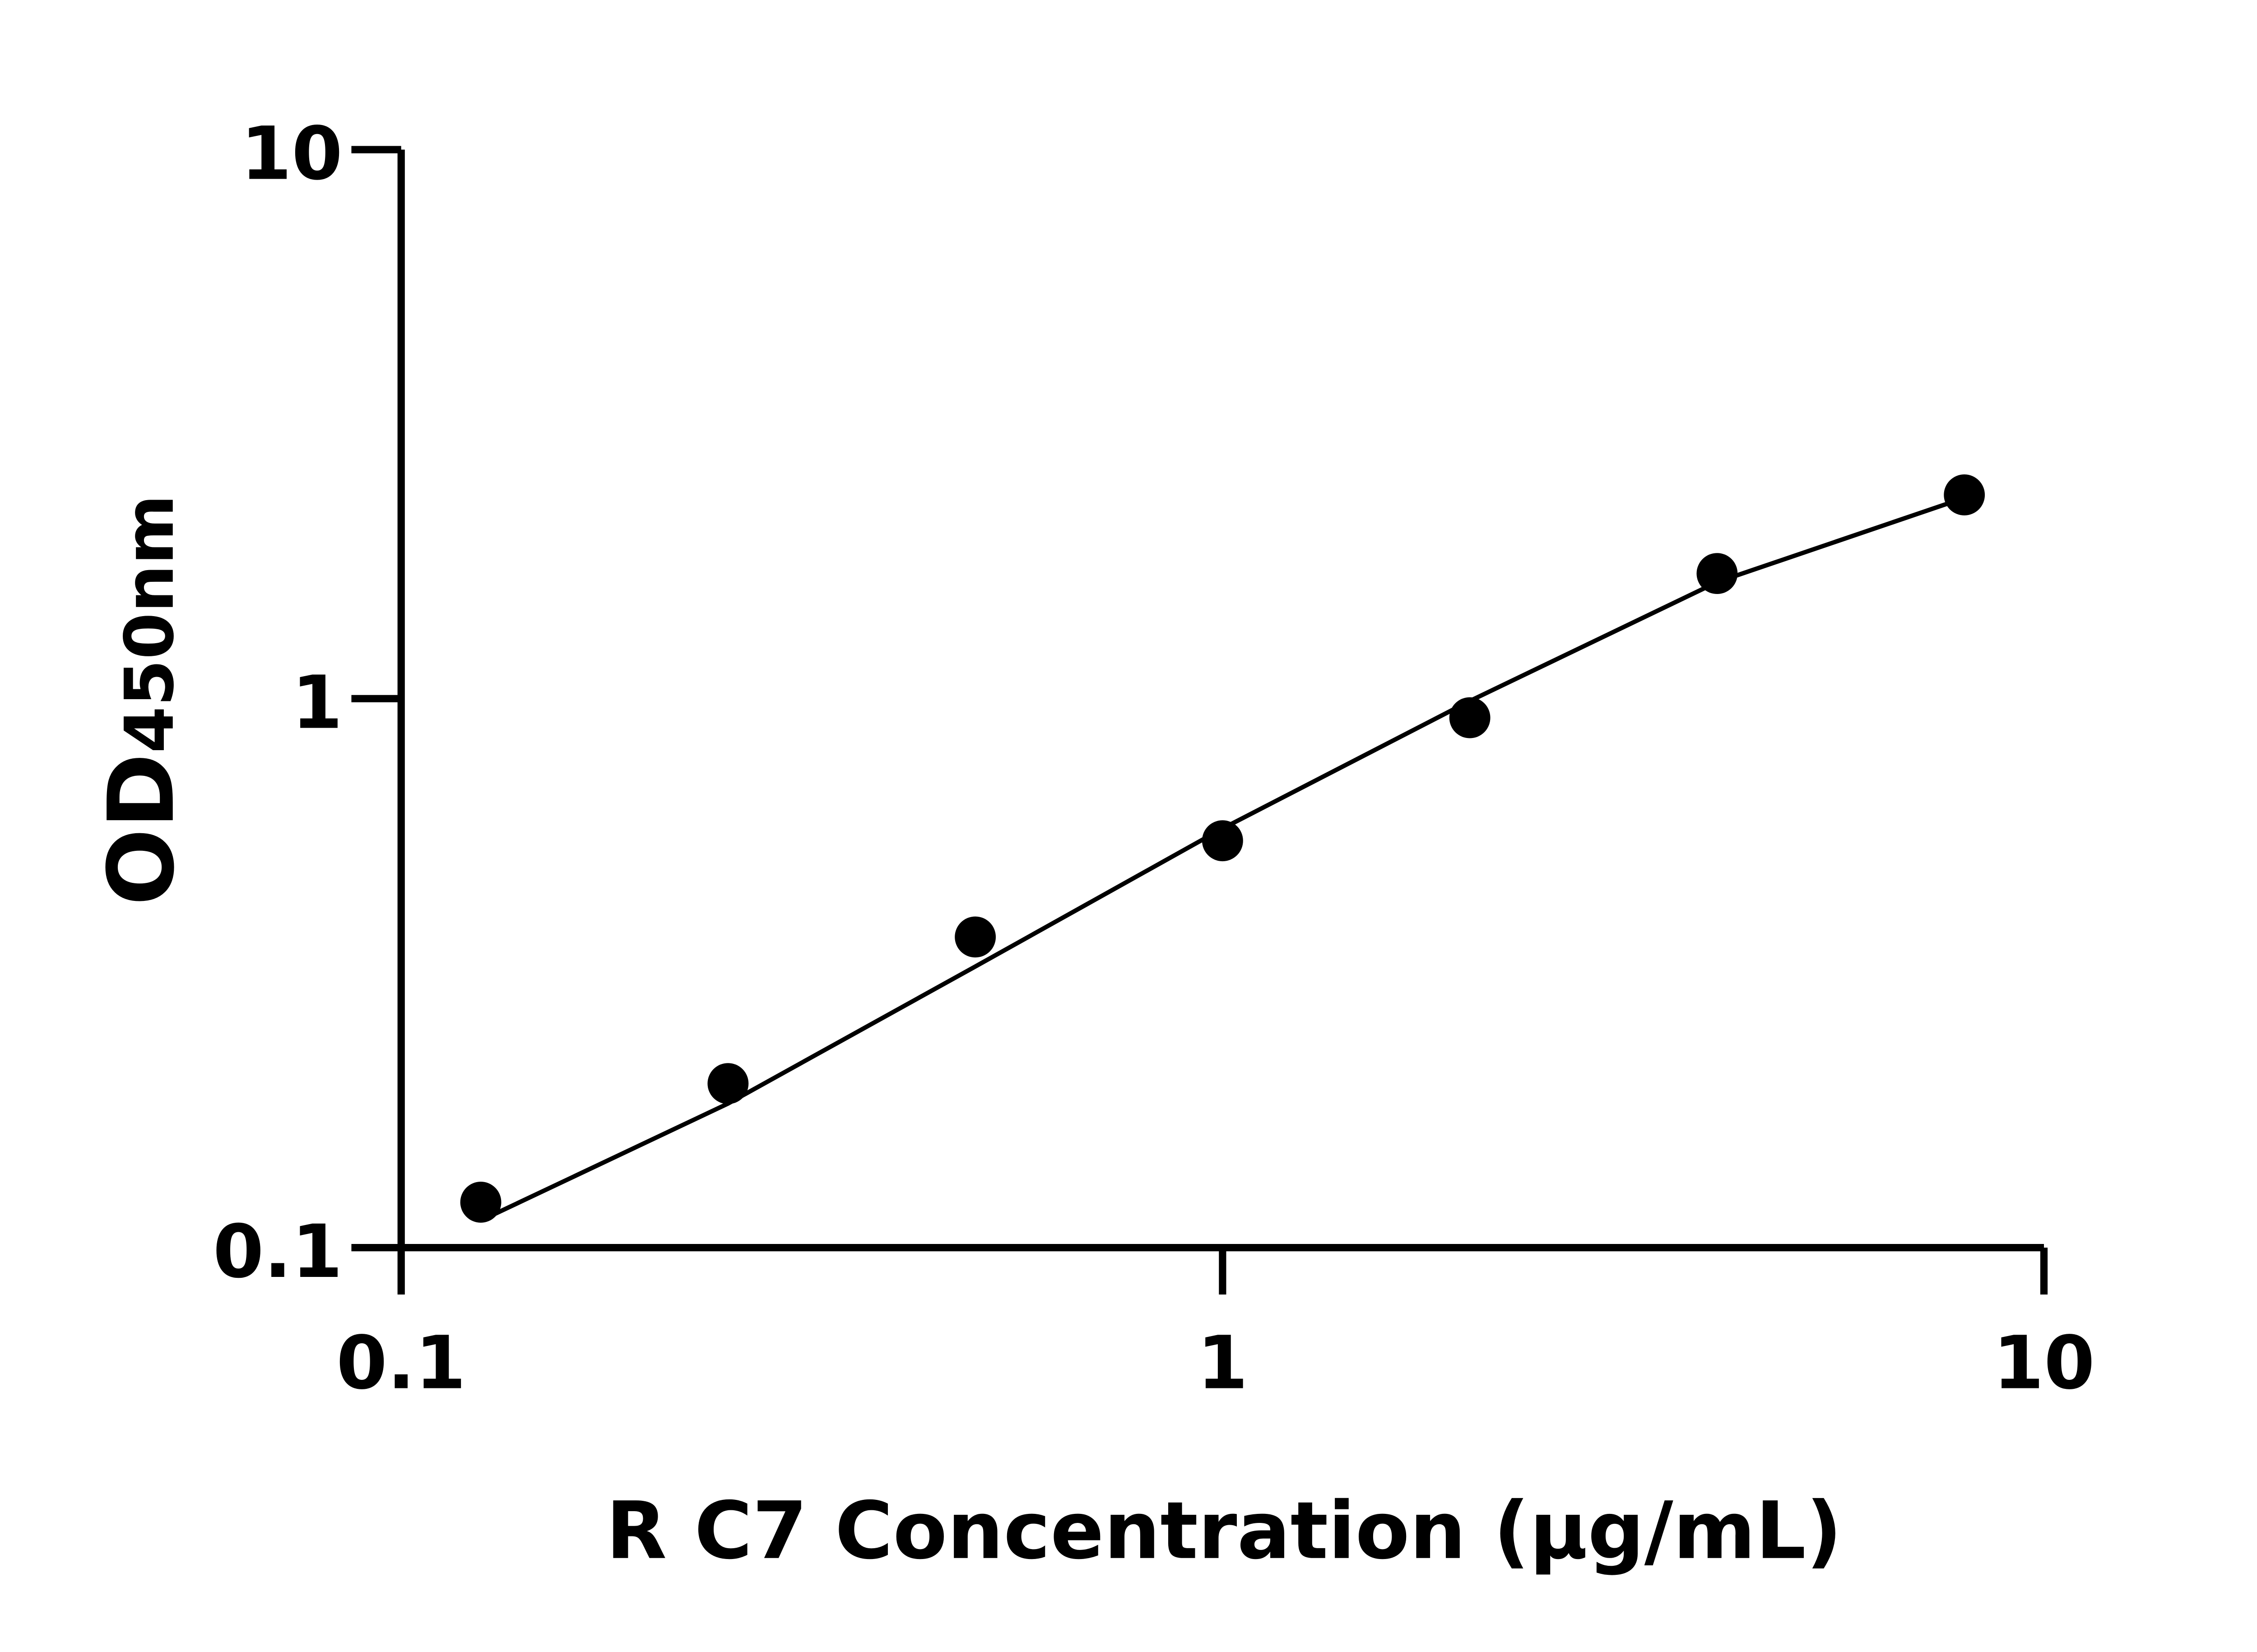 The width and height of the screenshot is (2257, 1652). What do you see at coordinates (2044, 1363) in the screenshot?
I see `x-tick-label: 10` at bounding box center [2044, 1363].